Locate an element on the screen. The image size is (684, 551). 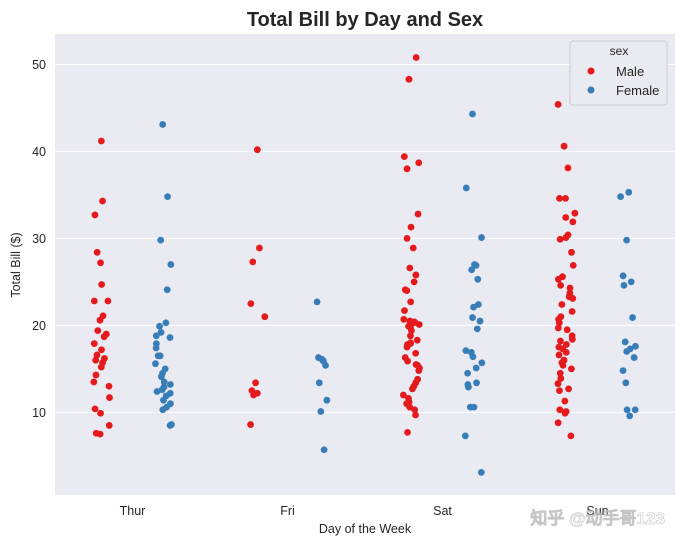
x-tick-labels: Thur Fri Sat Sun is located at coordinates (364, 511).